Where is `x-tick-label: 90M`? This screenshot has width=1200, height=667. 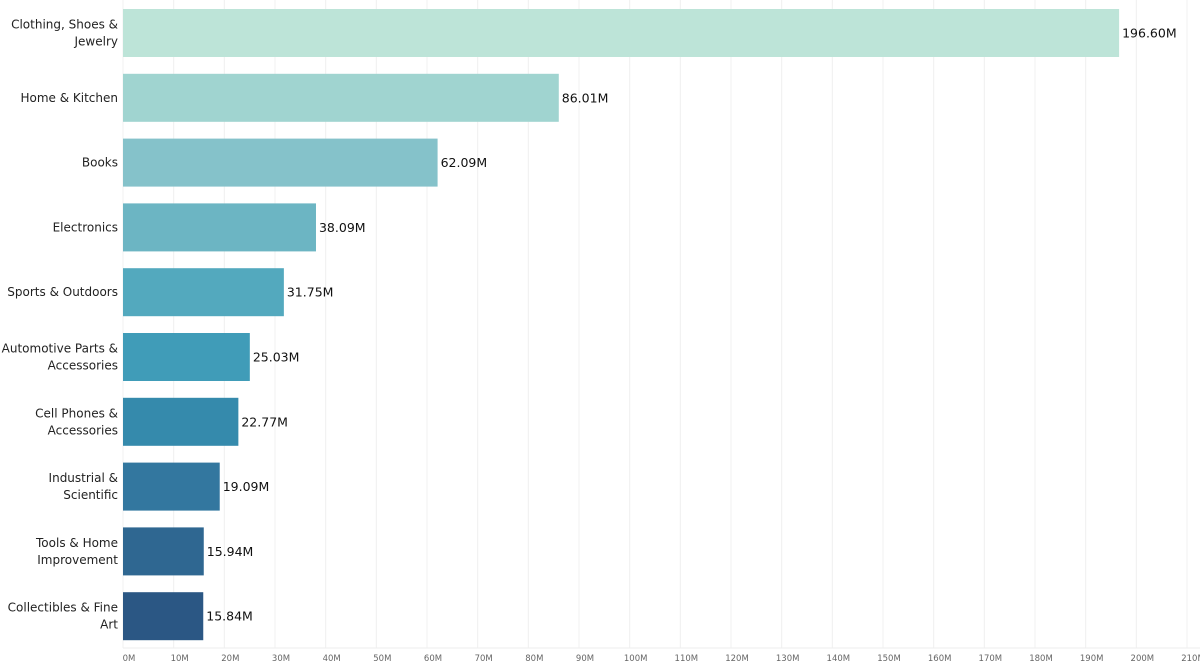
x-tick-label: 90M is located at coordinates (585, 659).